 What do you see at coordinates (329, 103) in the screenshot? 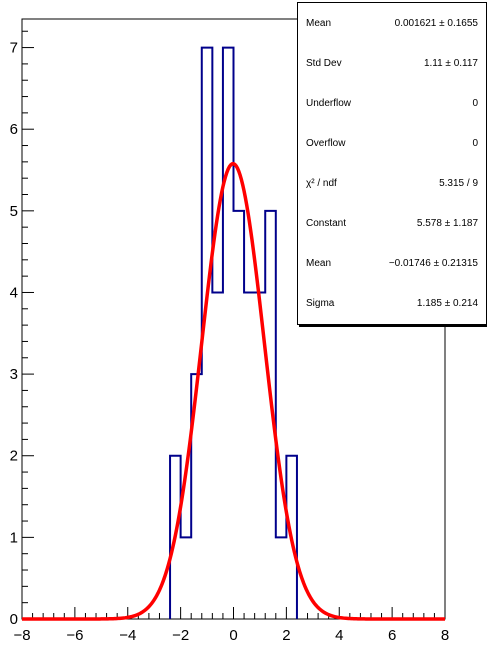
I see `stat-label: Underflow` at bounding box center [329, 103].